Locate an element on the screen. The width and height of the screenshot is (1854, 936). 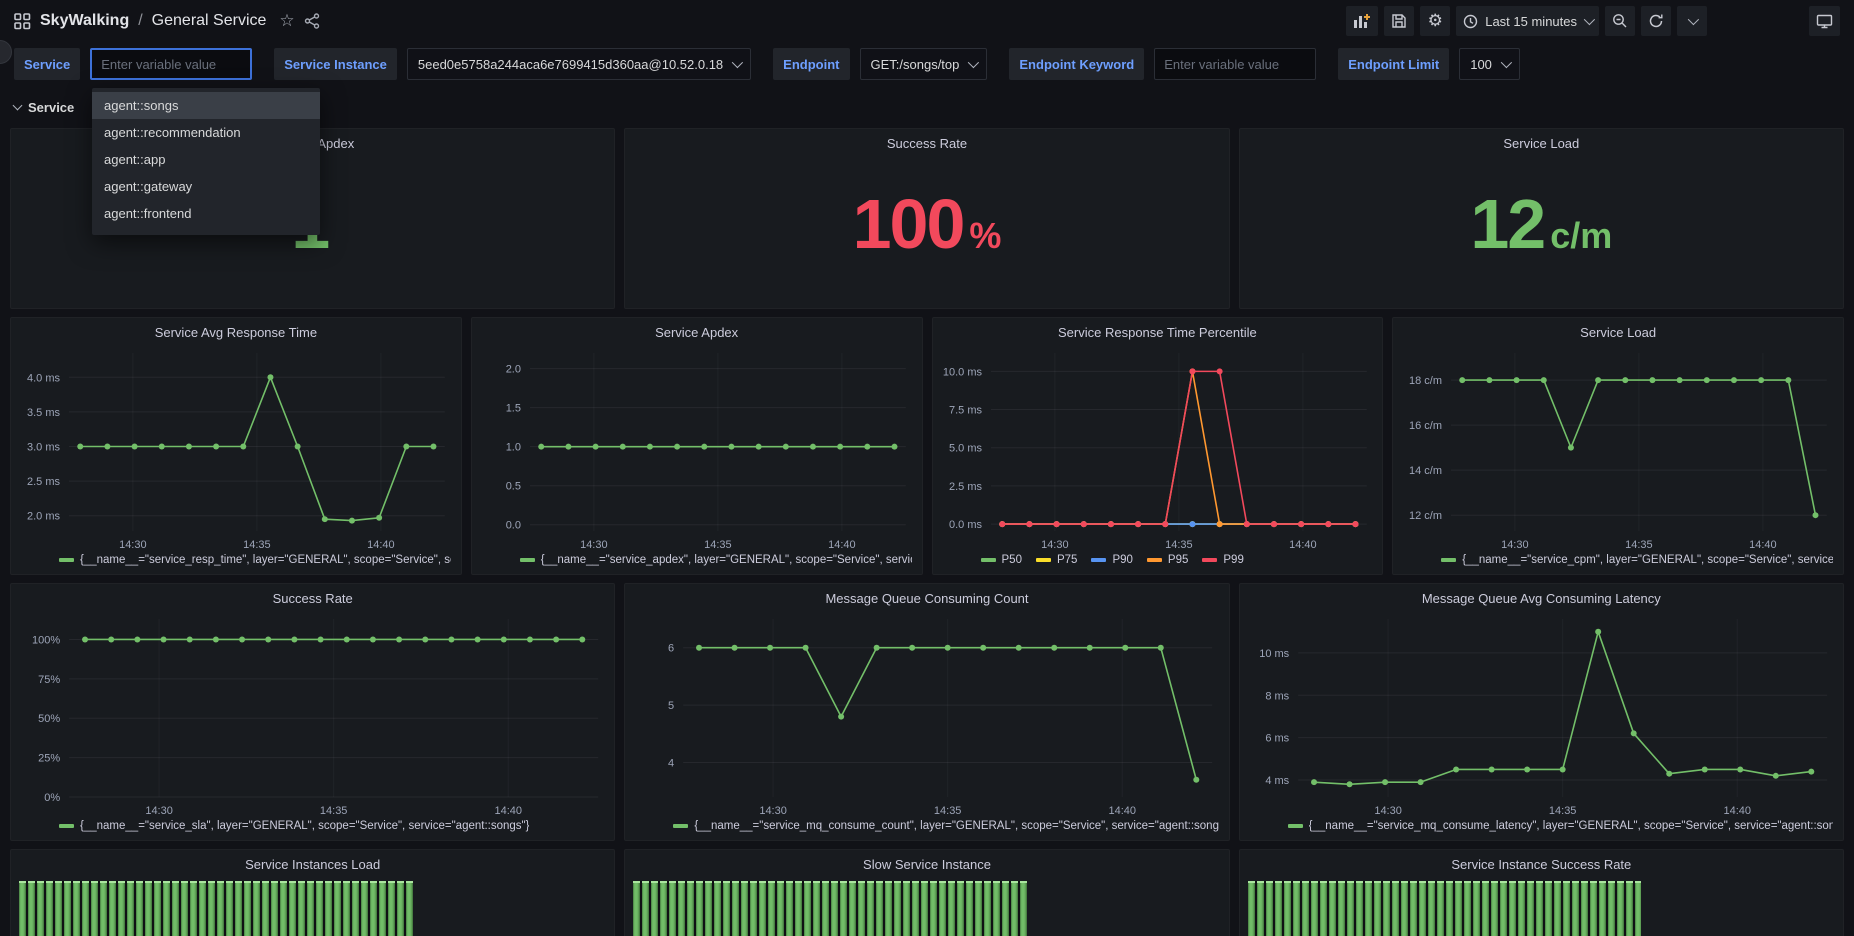
settings-gear-icon: ⚙ is located at coordinates (1435, 21).